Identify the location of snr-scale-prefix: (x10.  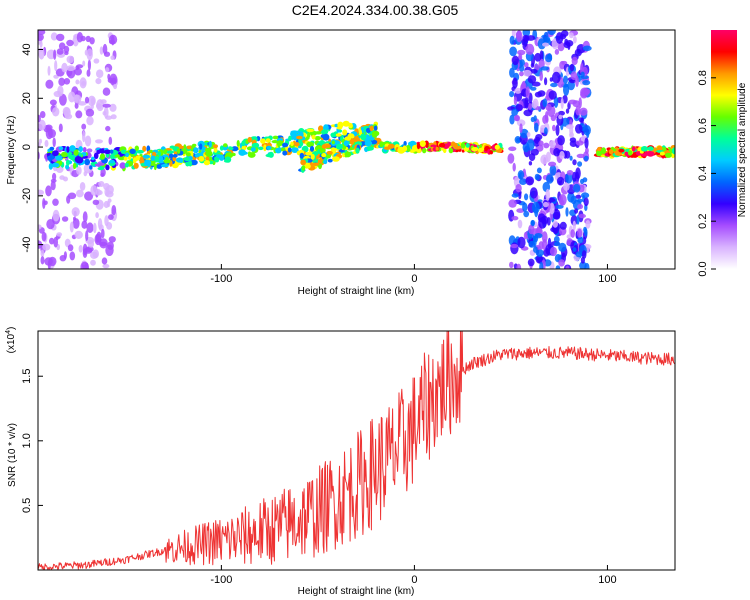
(11, 343).